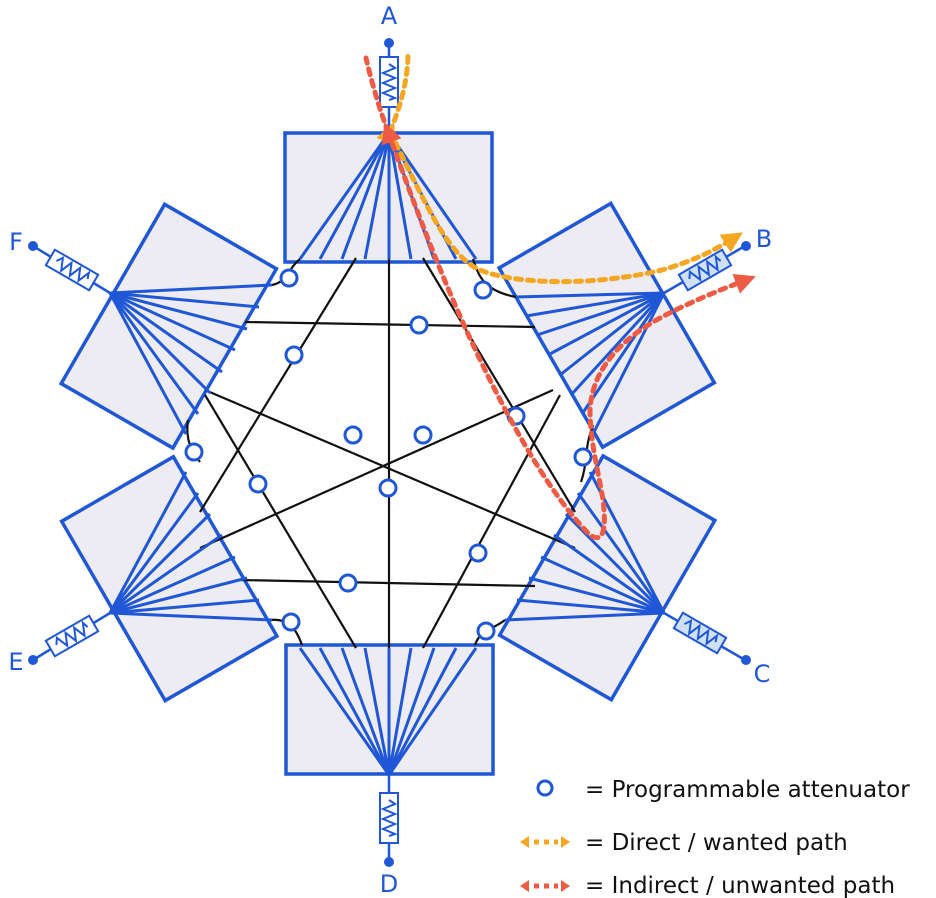 The width and height of the screenshot is (936, 898). I want to click on legend-attenuator-label: = Programmable attenuator, so click(747, 790).